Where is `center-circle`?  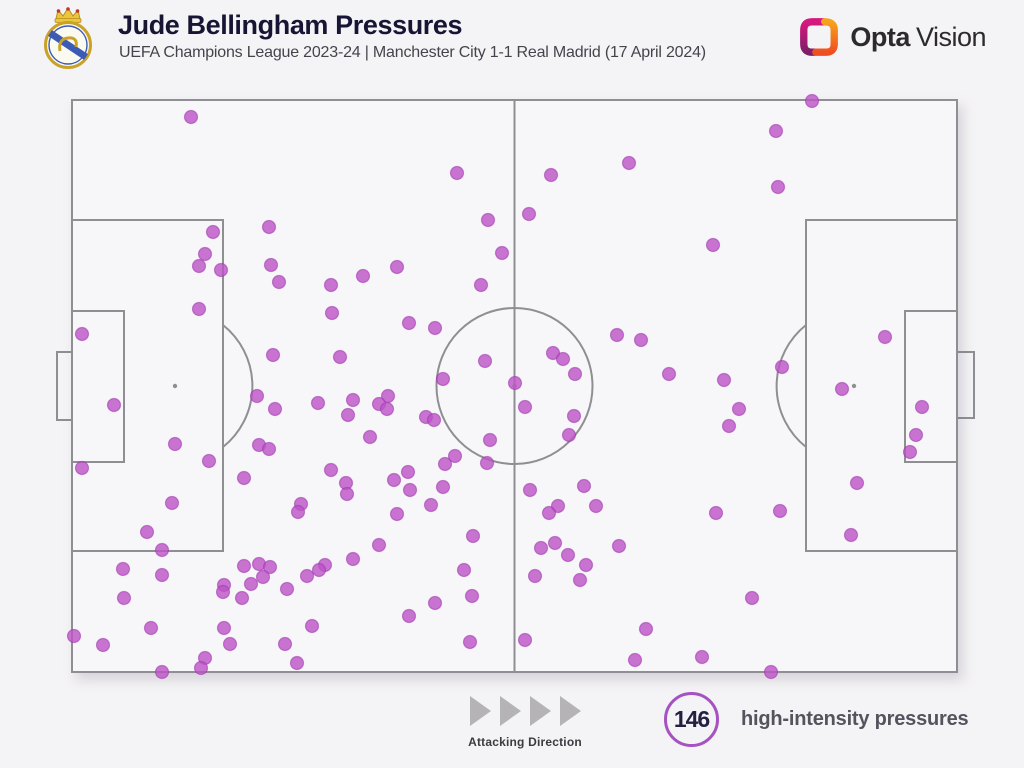
center-circle is located at coordinates (514, 386).